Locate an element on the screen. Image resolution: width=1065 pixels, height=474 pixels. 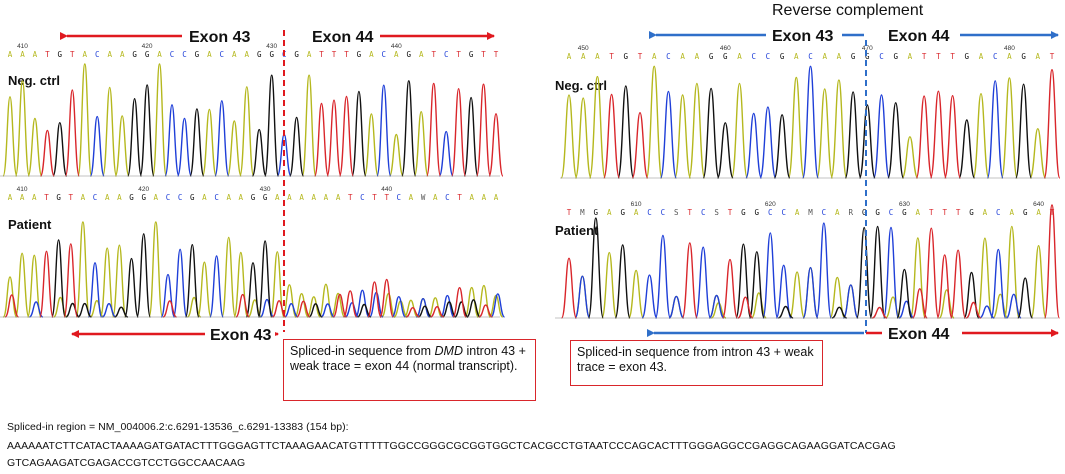
right-bottom-exon44-label: Exon 44 is located at coordinates (918, 334).